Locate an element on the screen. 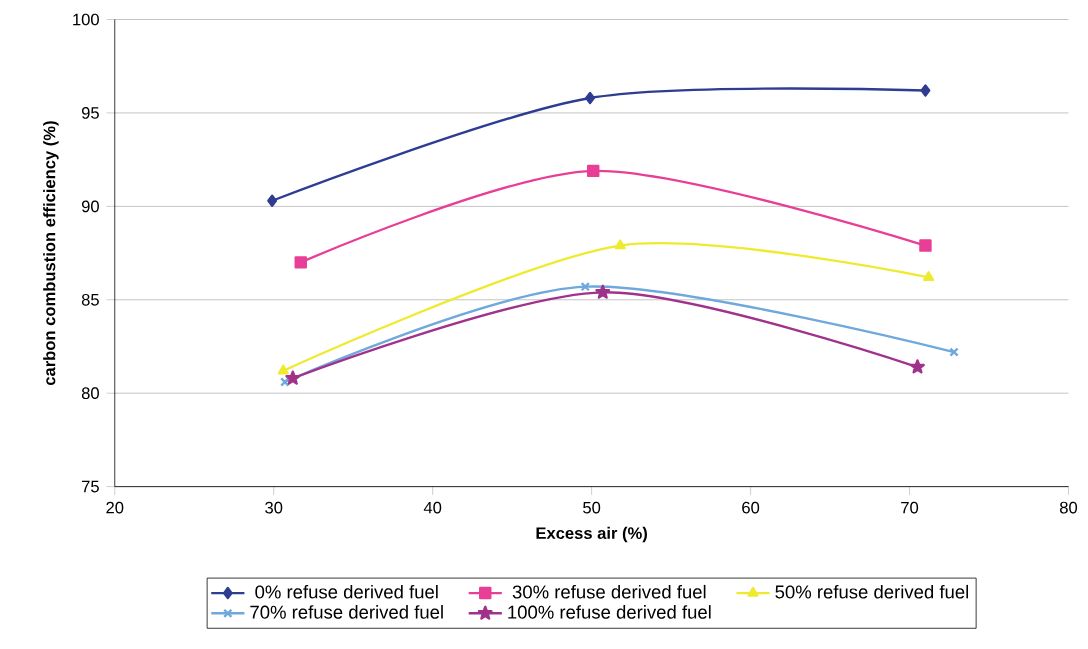 The width and height of the screenshot is (1088, 649). legend-label: 100% refuse derived fuel is located at coordinates (609, 611).